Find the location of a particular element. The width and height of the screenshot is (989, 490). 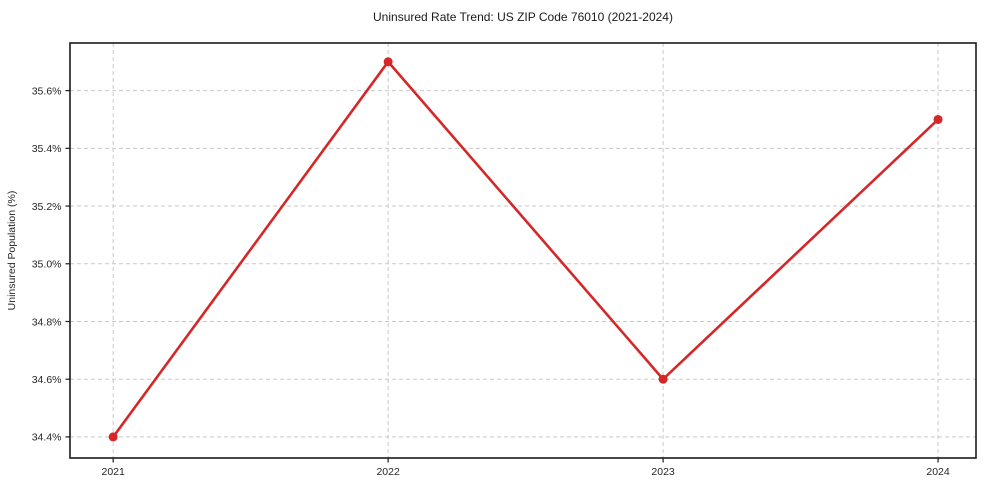

x-tick-label: 2024 is located at coordinates (938, 472).